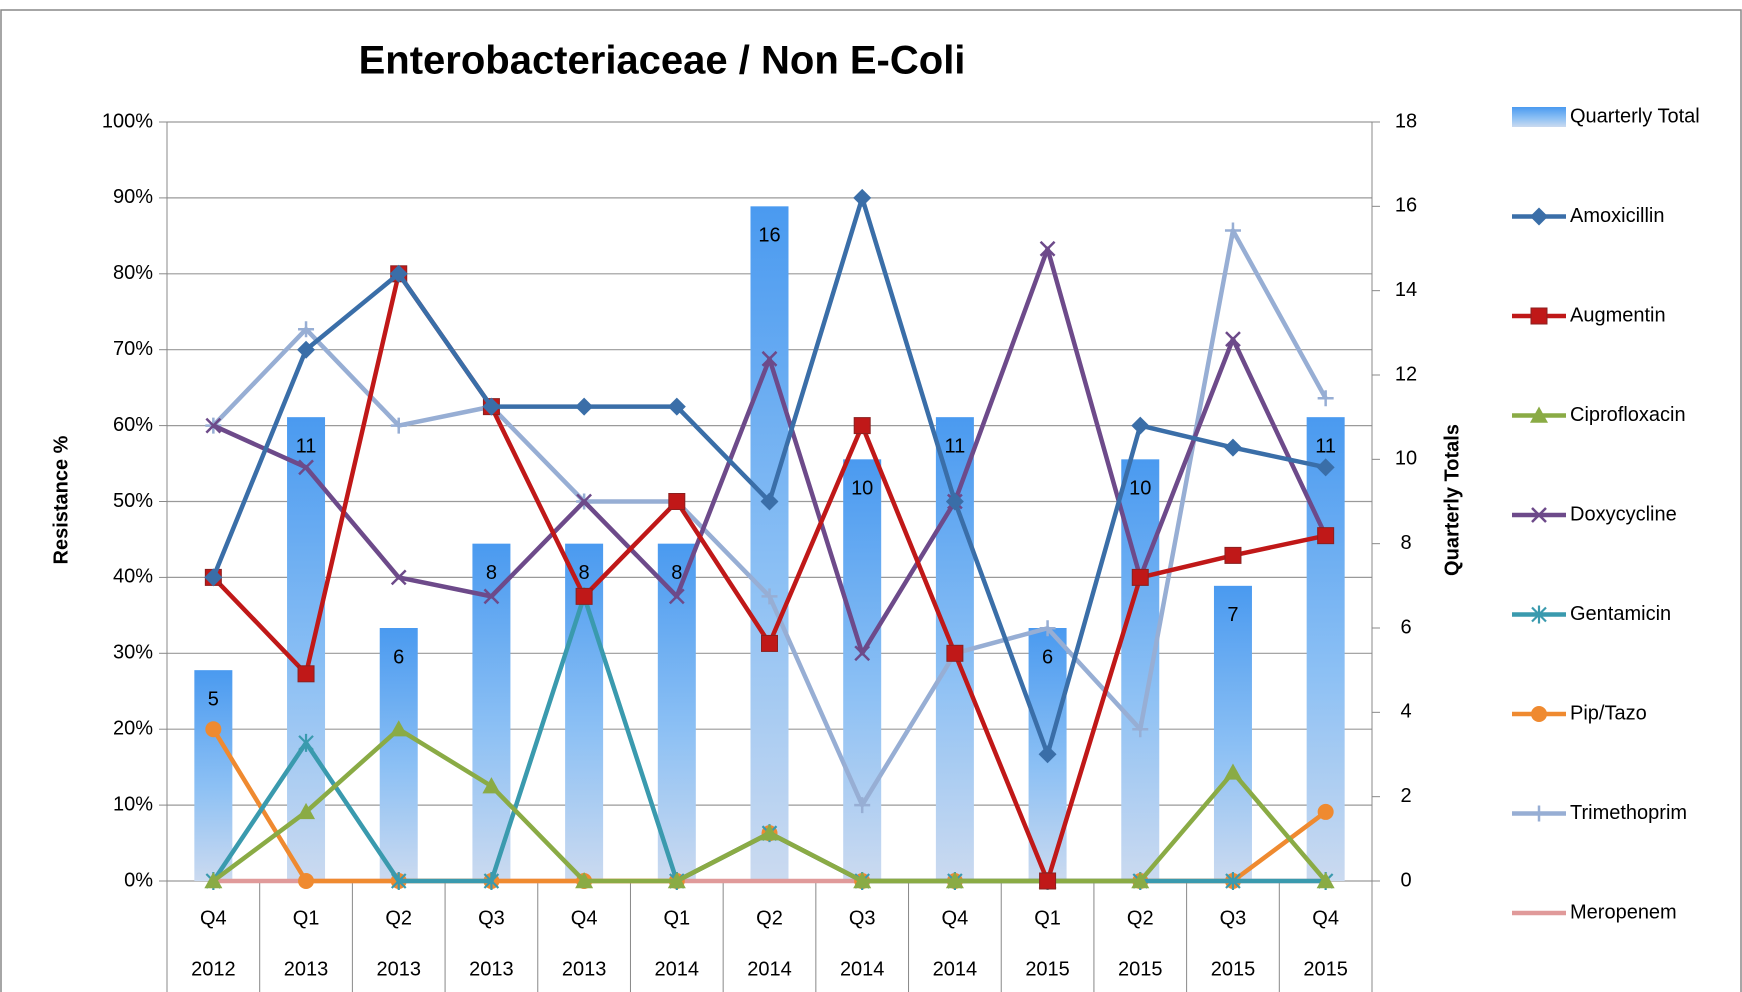 Image resolution: width=1742 pixels, height=992 pixels. Describe the element at coordinates (1233, 918) in the screenshot. I see `x-tick-label: Q3` at that location.